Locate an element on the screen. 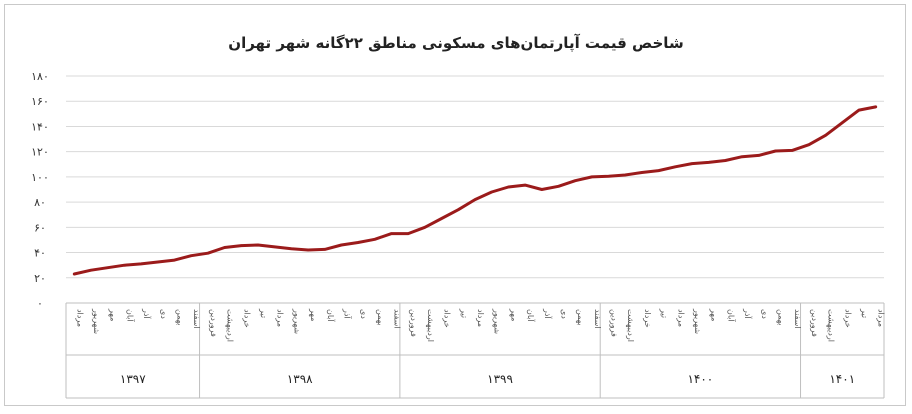 This screenshot has width=912, height=414. year-label: ۱۳۹۷ is located at coordinates (133, 379).